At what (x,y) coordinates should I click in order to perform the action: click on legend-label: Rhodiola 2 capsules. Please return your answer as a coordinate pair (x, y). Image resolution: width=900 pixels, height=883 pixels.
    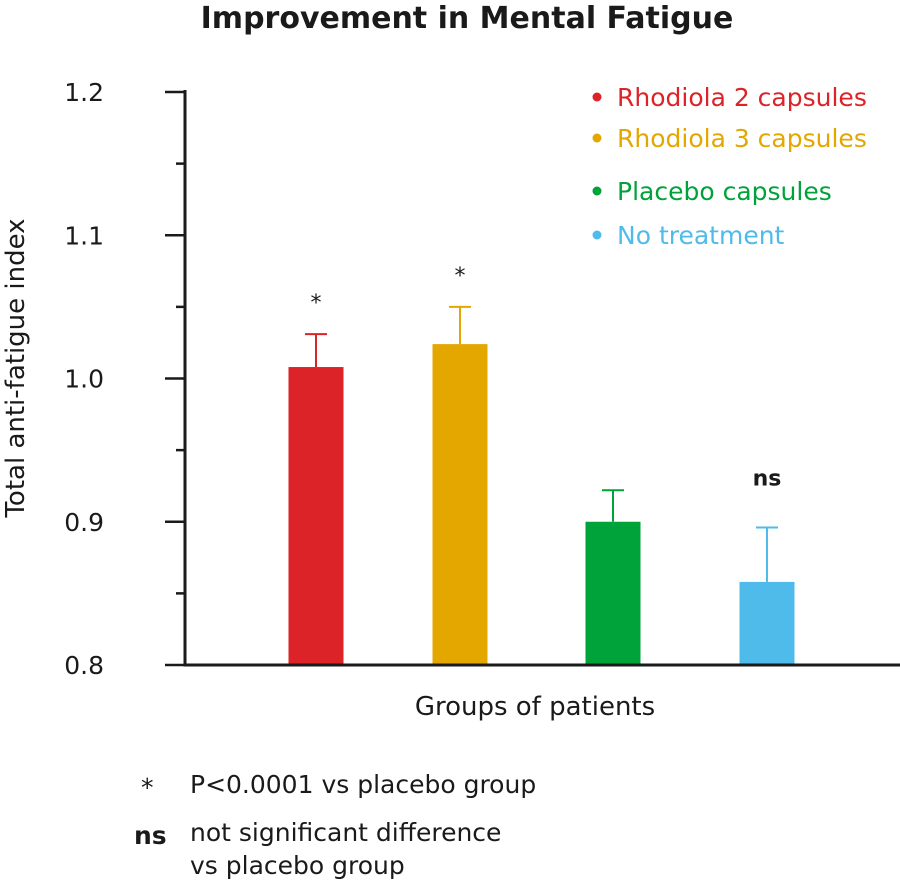
    Looking at the image, I should click on (742, 97).